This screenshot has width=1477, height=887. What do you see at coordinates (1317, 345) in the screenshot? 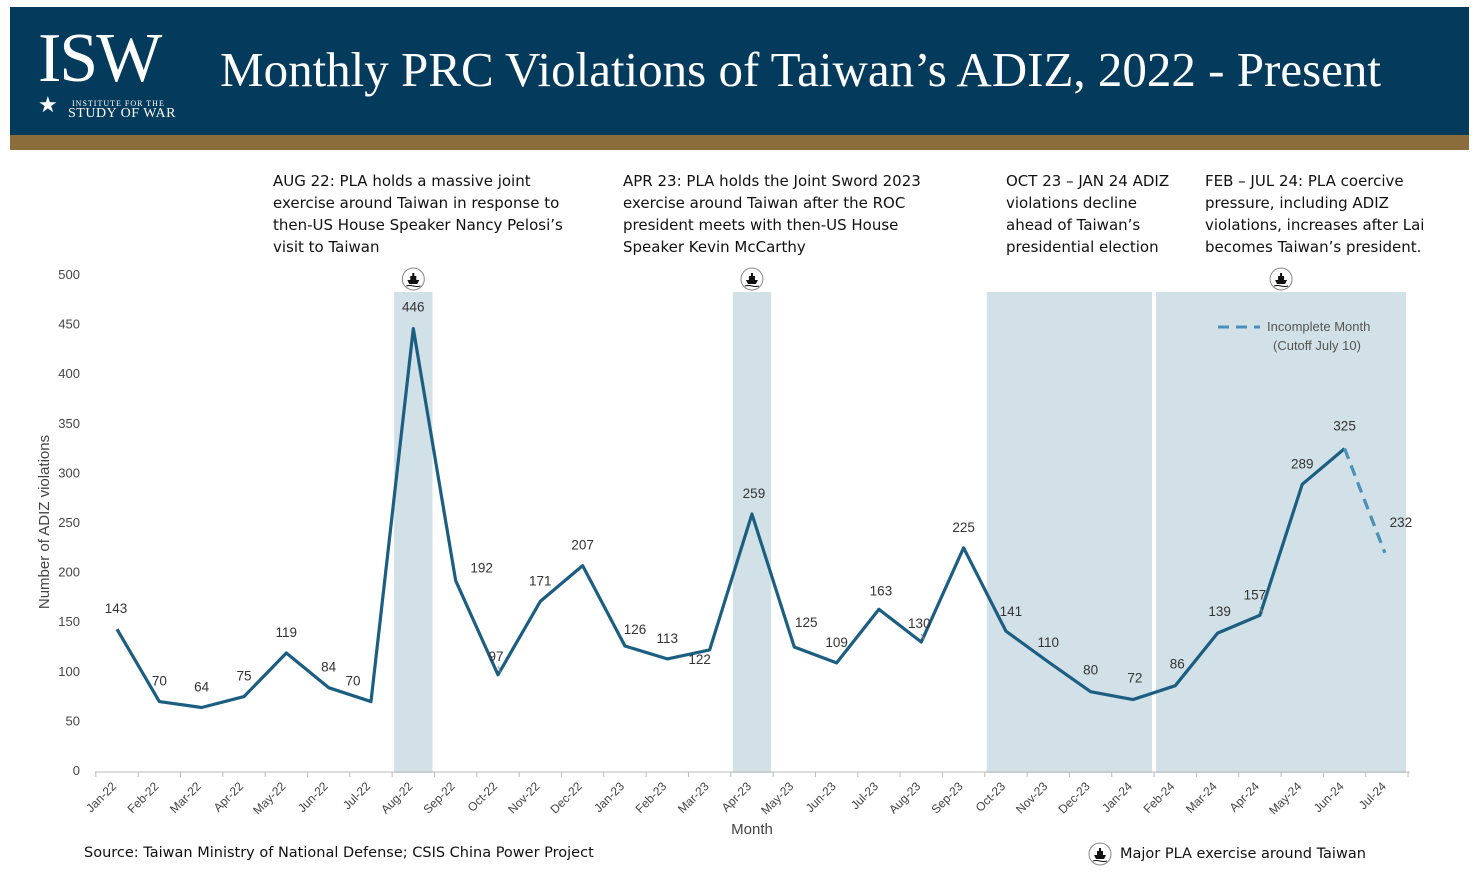
I see `legend-label-line2: (Cutoff July 10)` at bounding box center [1317, 345].